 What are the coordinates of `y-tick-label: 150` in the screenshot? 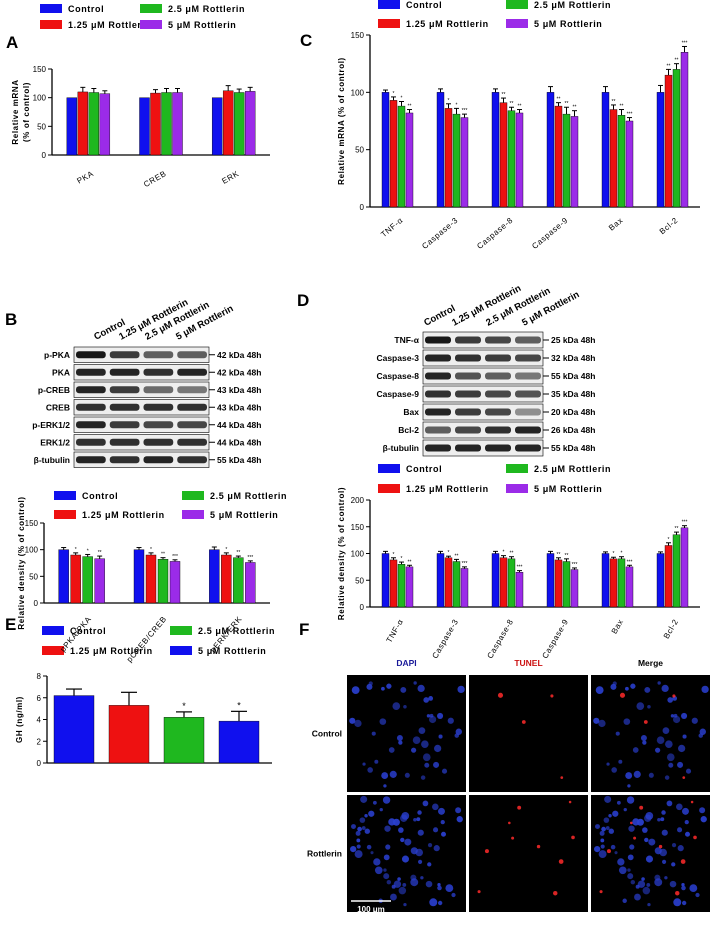 It's located at (358, 527).